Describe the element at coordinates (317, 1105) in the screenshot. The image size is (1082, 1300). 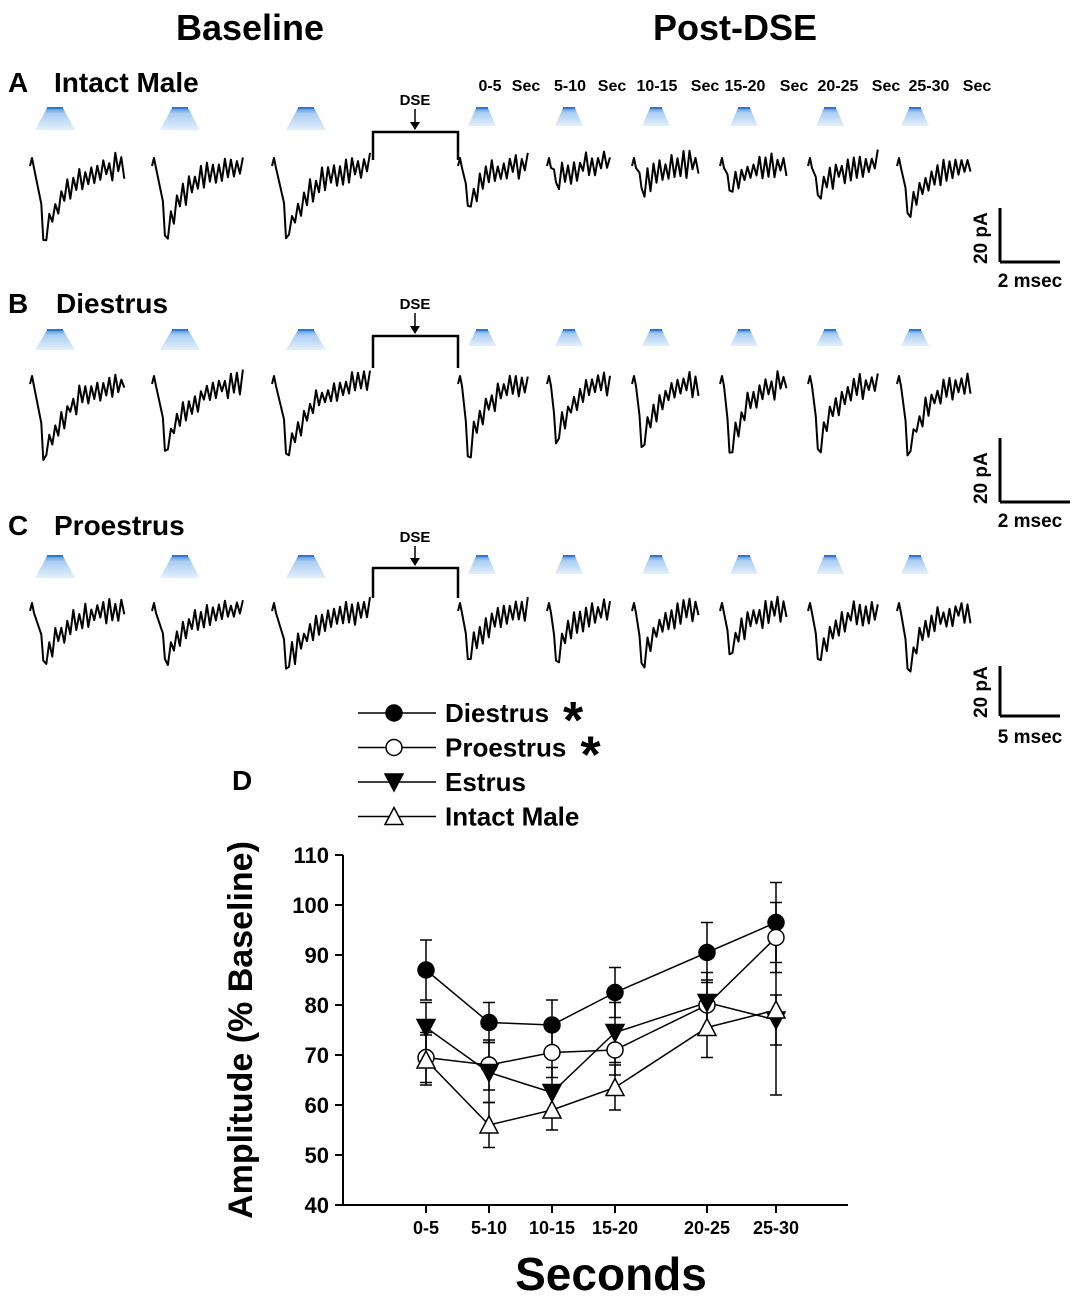
I see `y-tick-label: 60` at that location.